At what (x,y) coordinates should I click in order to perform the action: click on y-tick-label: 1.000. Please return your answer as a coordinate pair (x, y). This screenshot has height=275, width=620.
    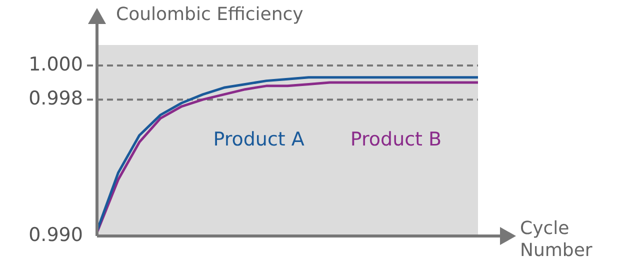
    Looking at the image, I should click on (55, 64).